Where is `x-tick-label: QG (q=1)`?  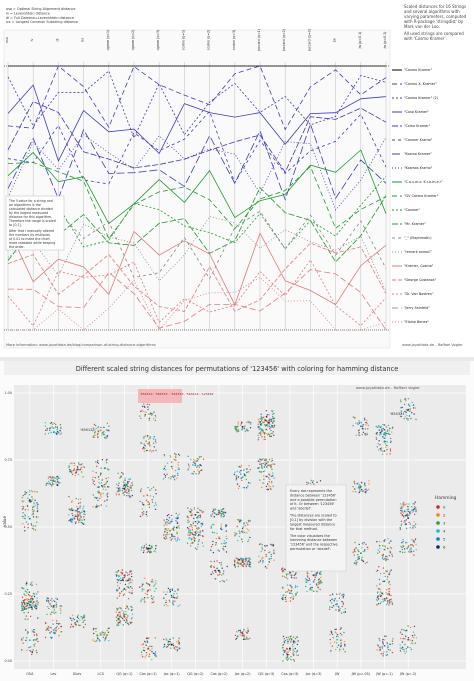 x-tick-label: QG (q=1) is located at coordinates (124, 674).